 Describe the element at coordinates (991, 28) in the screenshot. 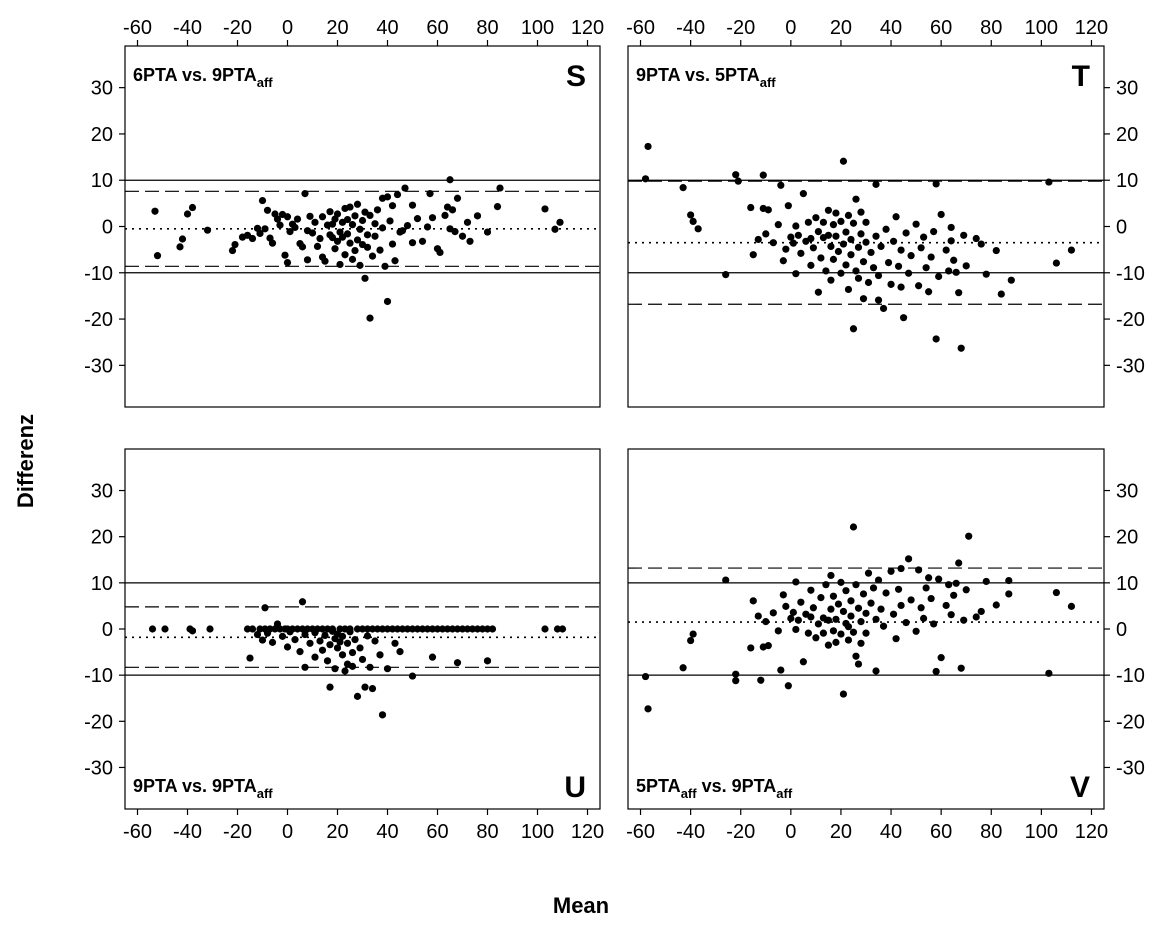

I see `x-tick-label: 80` at that location.